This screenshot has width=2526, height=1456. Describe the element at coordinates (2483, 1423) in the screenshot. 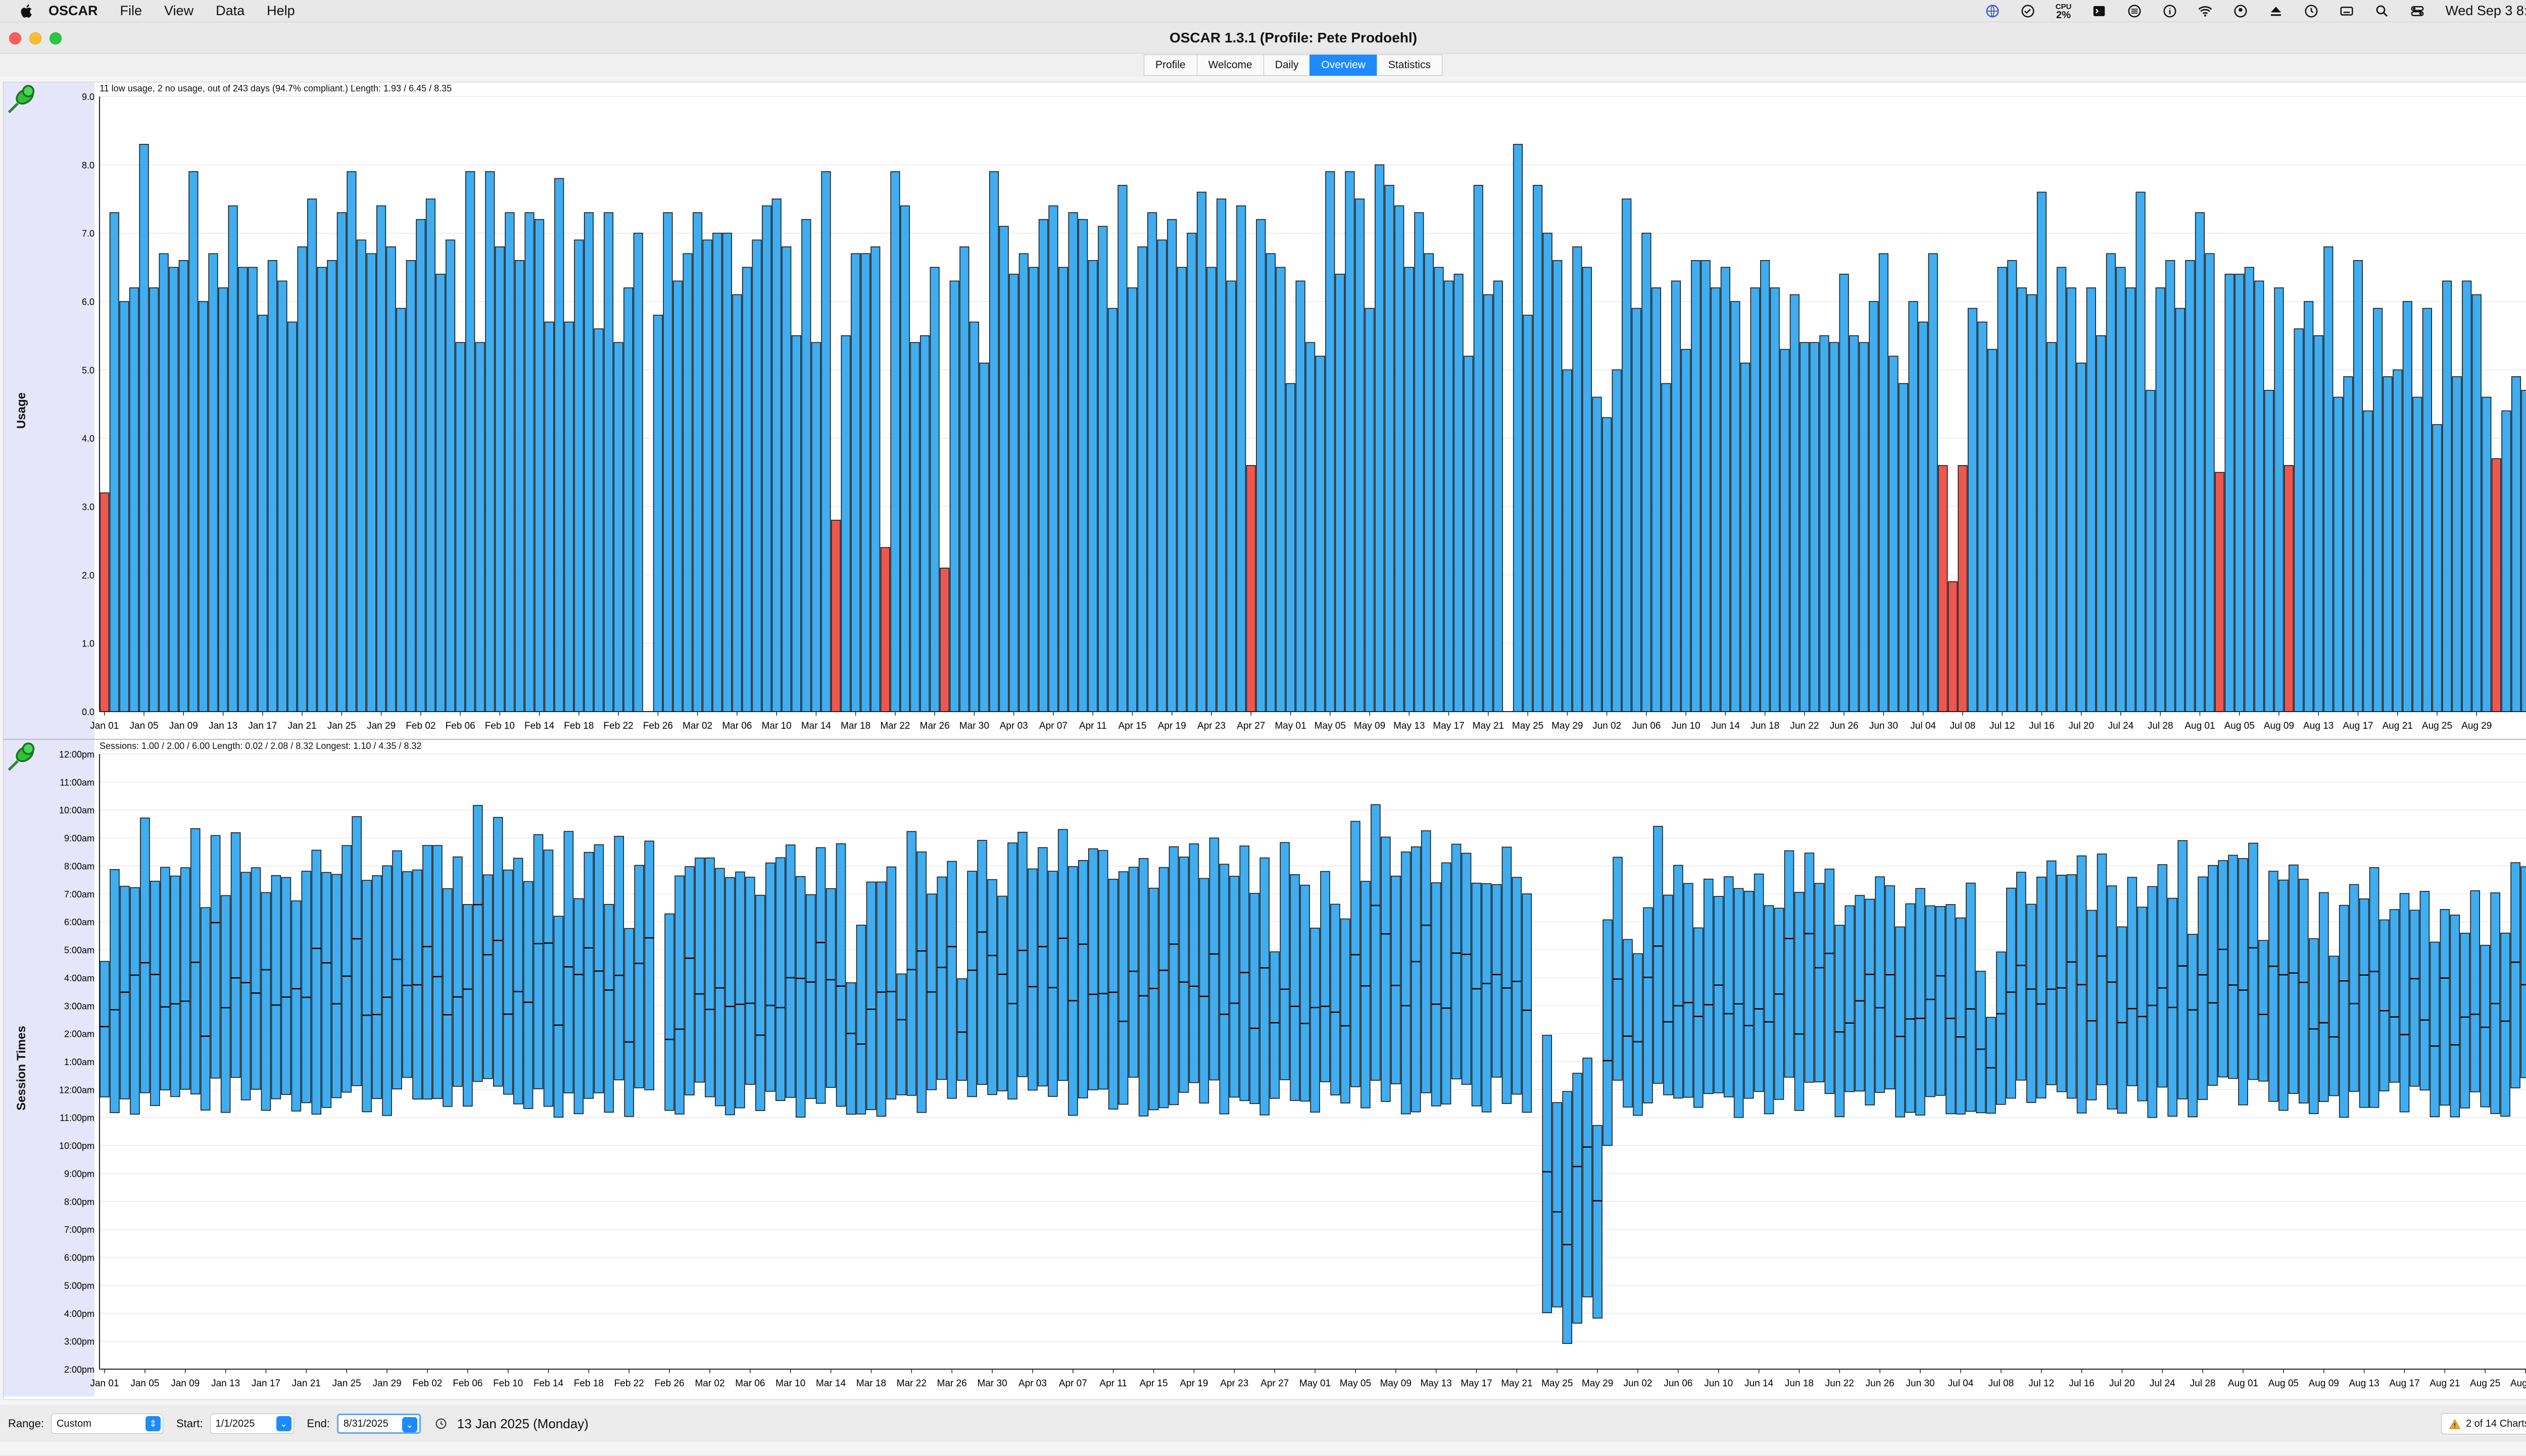

I see `charts-selector: 2 of 14 Charts ⇕` at that location.